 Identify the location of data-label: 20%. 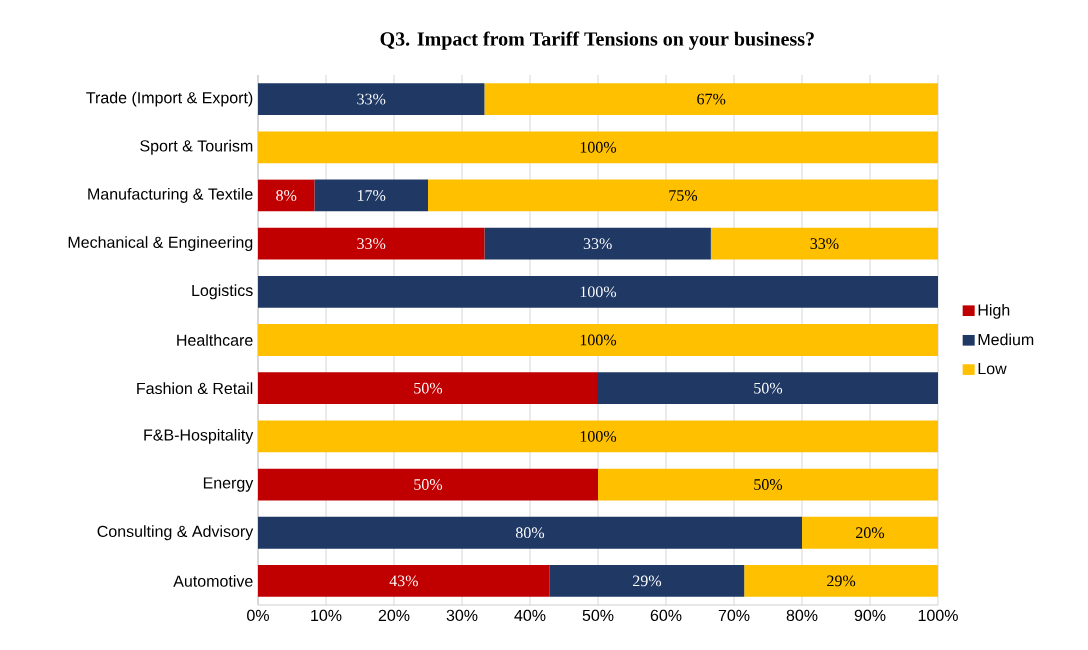
(870, 533).